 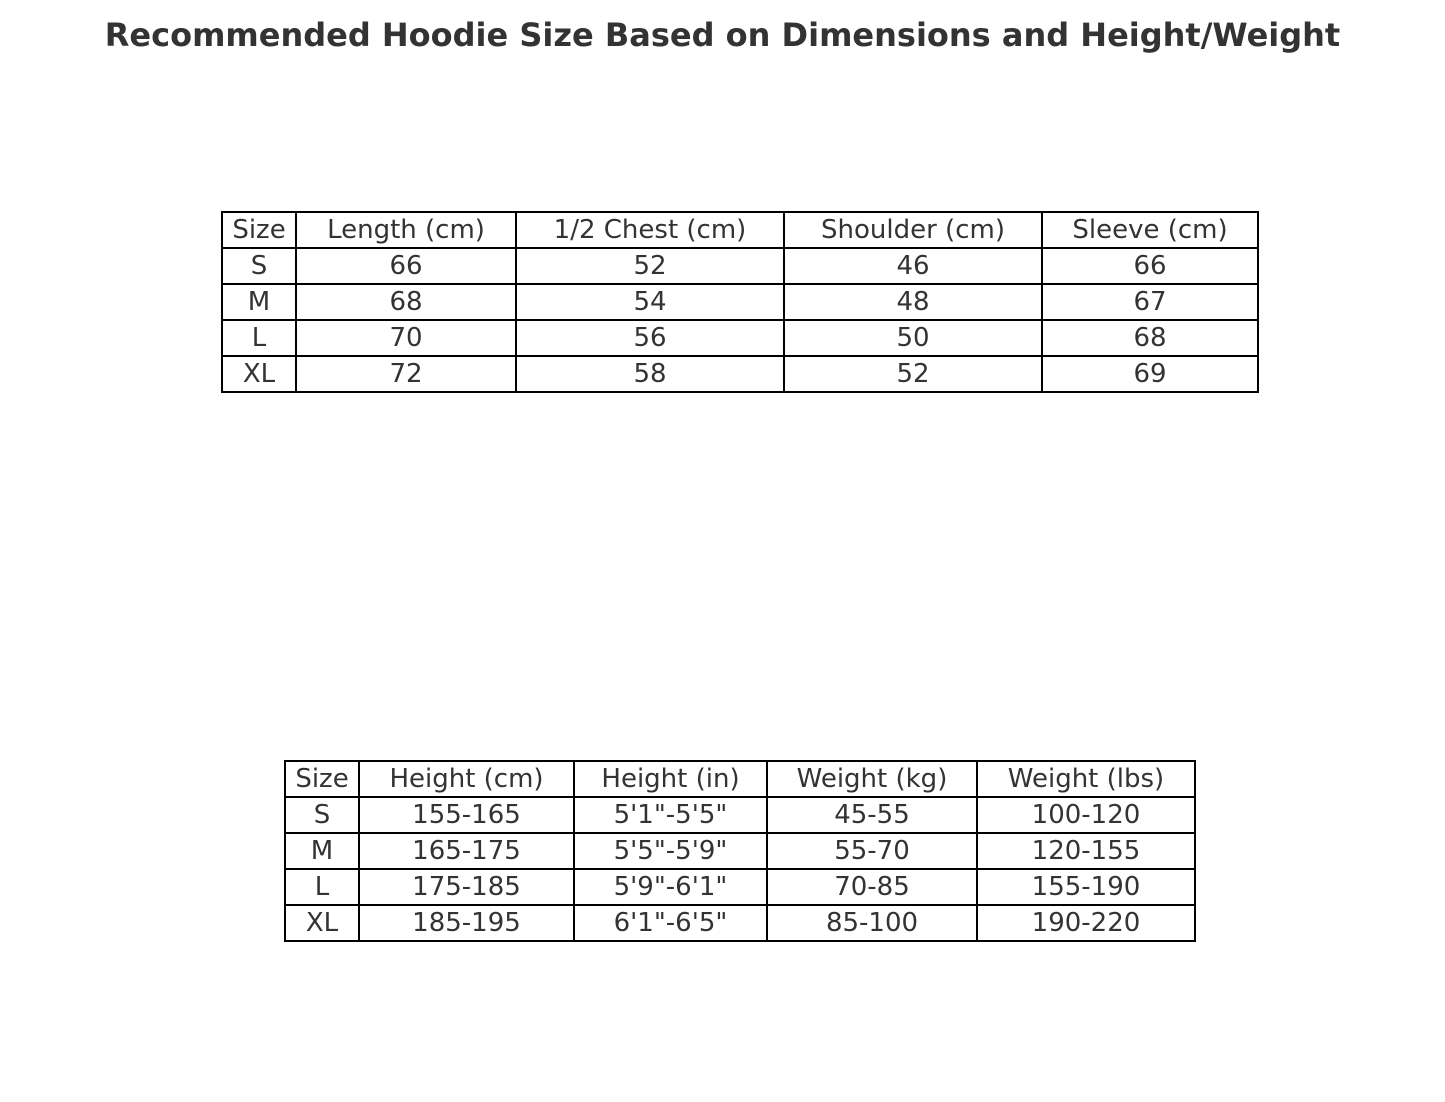 I want to click on table-cell: 46, so click(x=913, y=266).